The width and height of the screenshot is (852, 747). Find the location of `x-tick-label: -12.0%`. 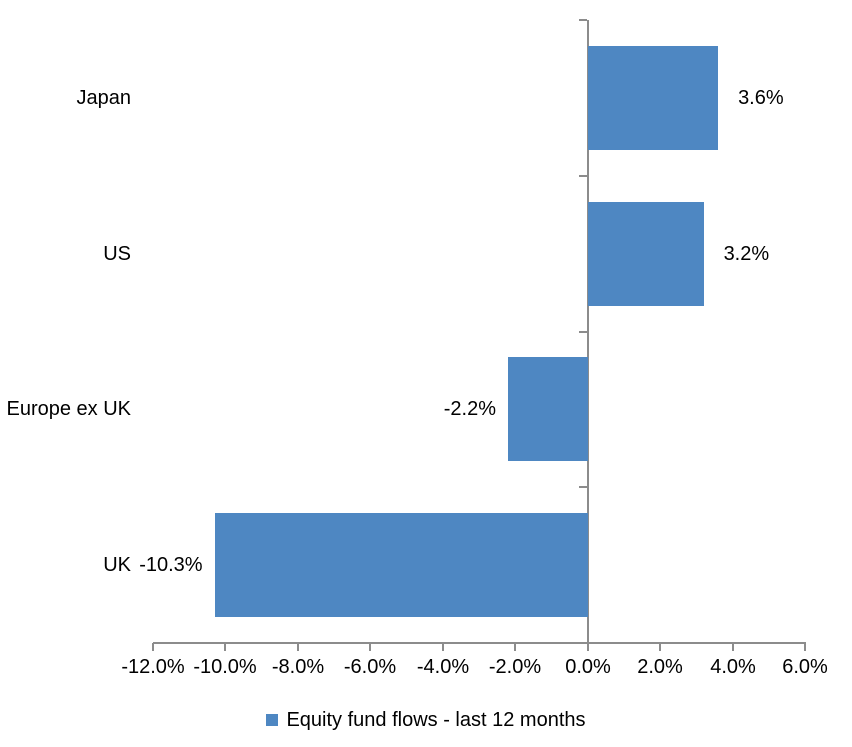

x-tick-label: -12.0% is located at coordinates (153, 667).